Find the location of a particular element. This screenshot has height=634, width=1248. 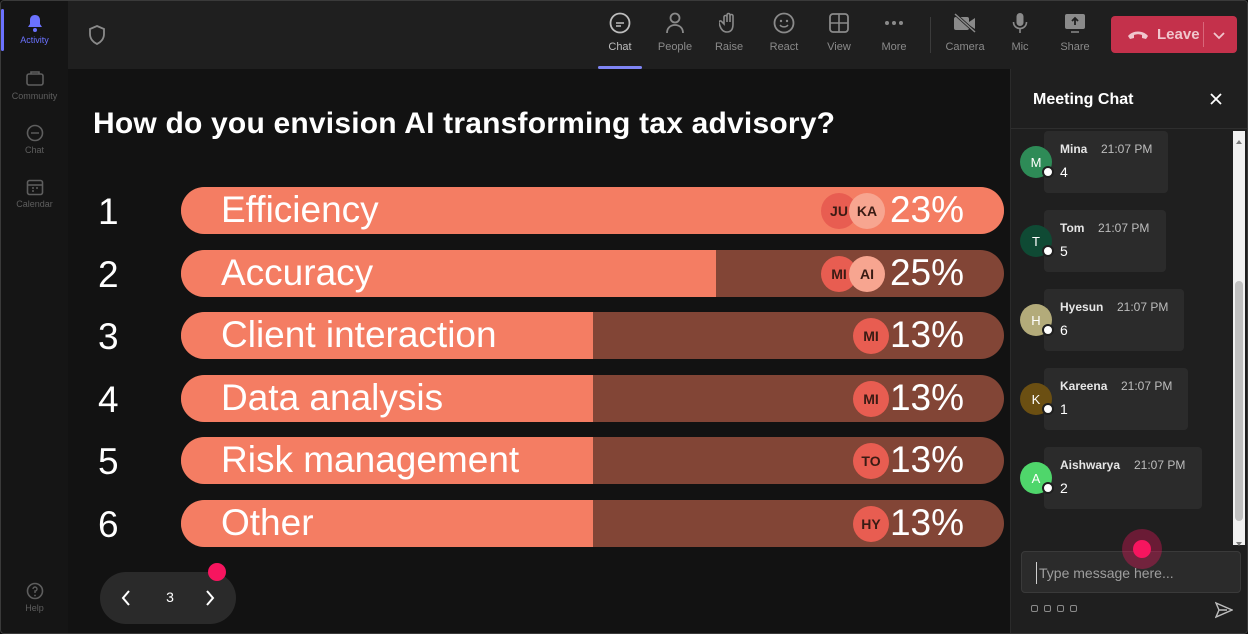

chat-panel-title: Meeting Chat is located at coordinates (1083, 99).